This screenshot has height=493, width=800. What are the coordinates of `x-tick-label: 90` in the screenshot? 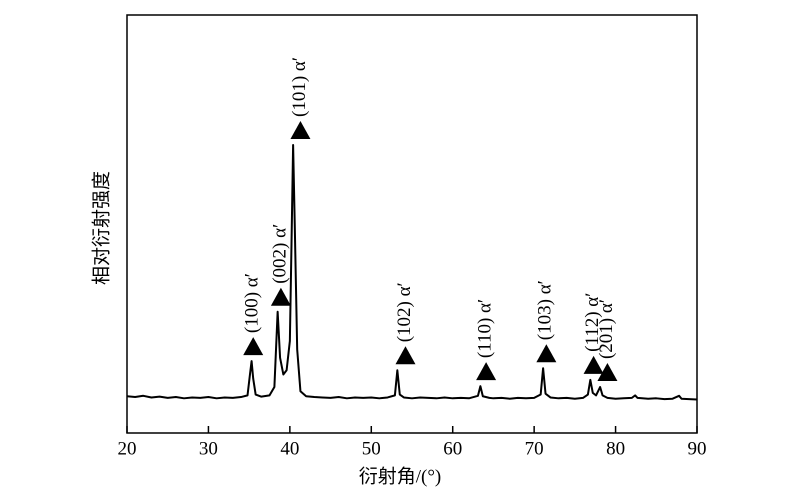 It's located at (697, 448).